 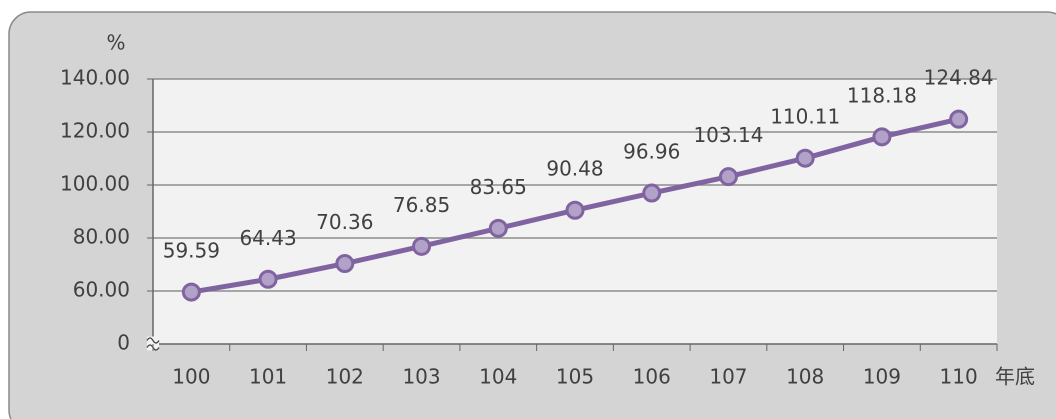 I want to click on y-axis-label: %, so click(x=115, y=43).